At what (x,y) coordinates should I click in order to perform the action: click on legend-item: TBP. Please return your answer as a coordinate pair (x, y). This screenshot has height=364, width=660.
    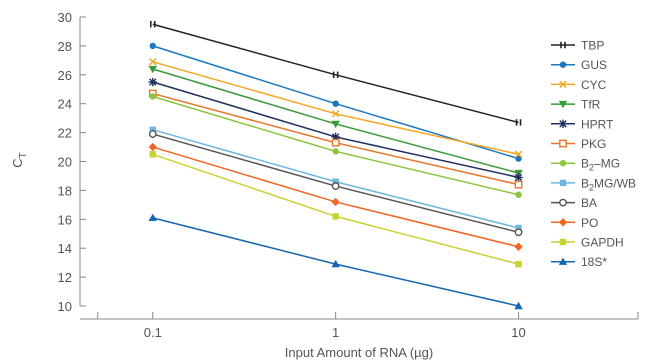
    Looking at the image, I should click on (577, 46).